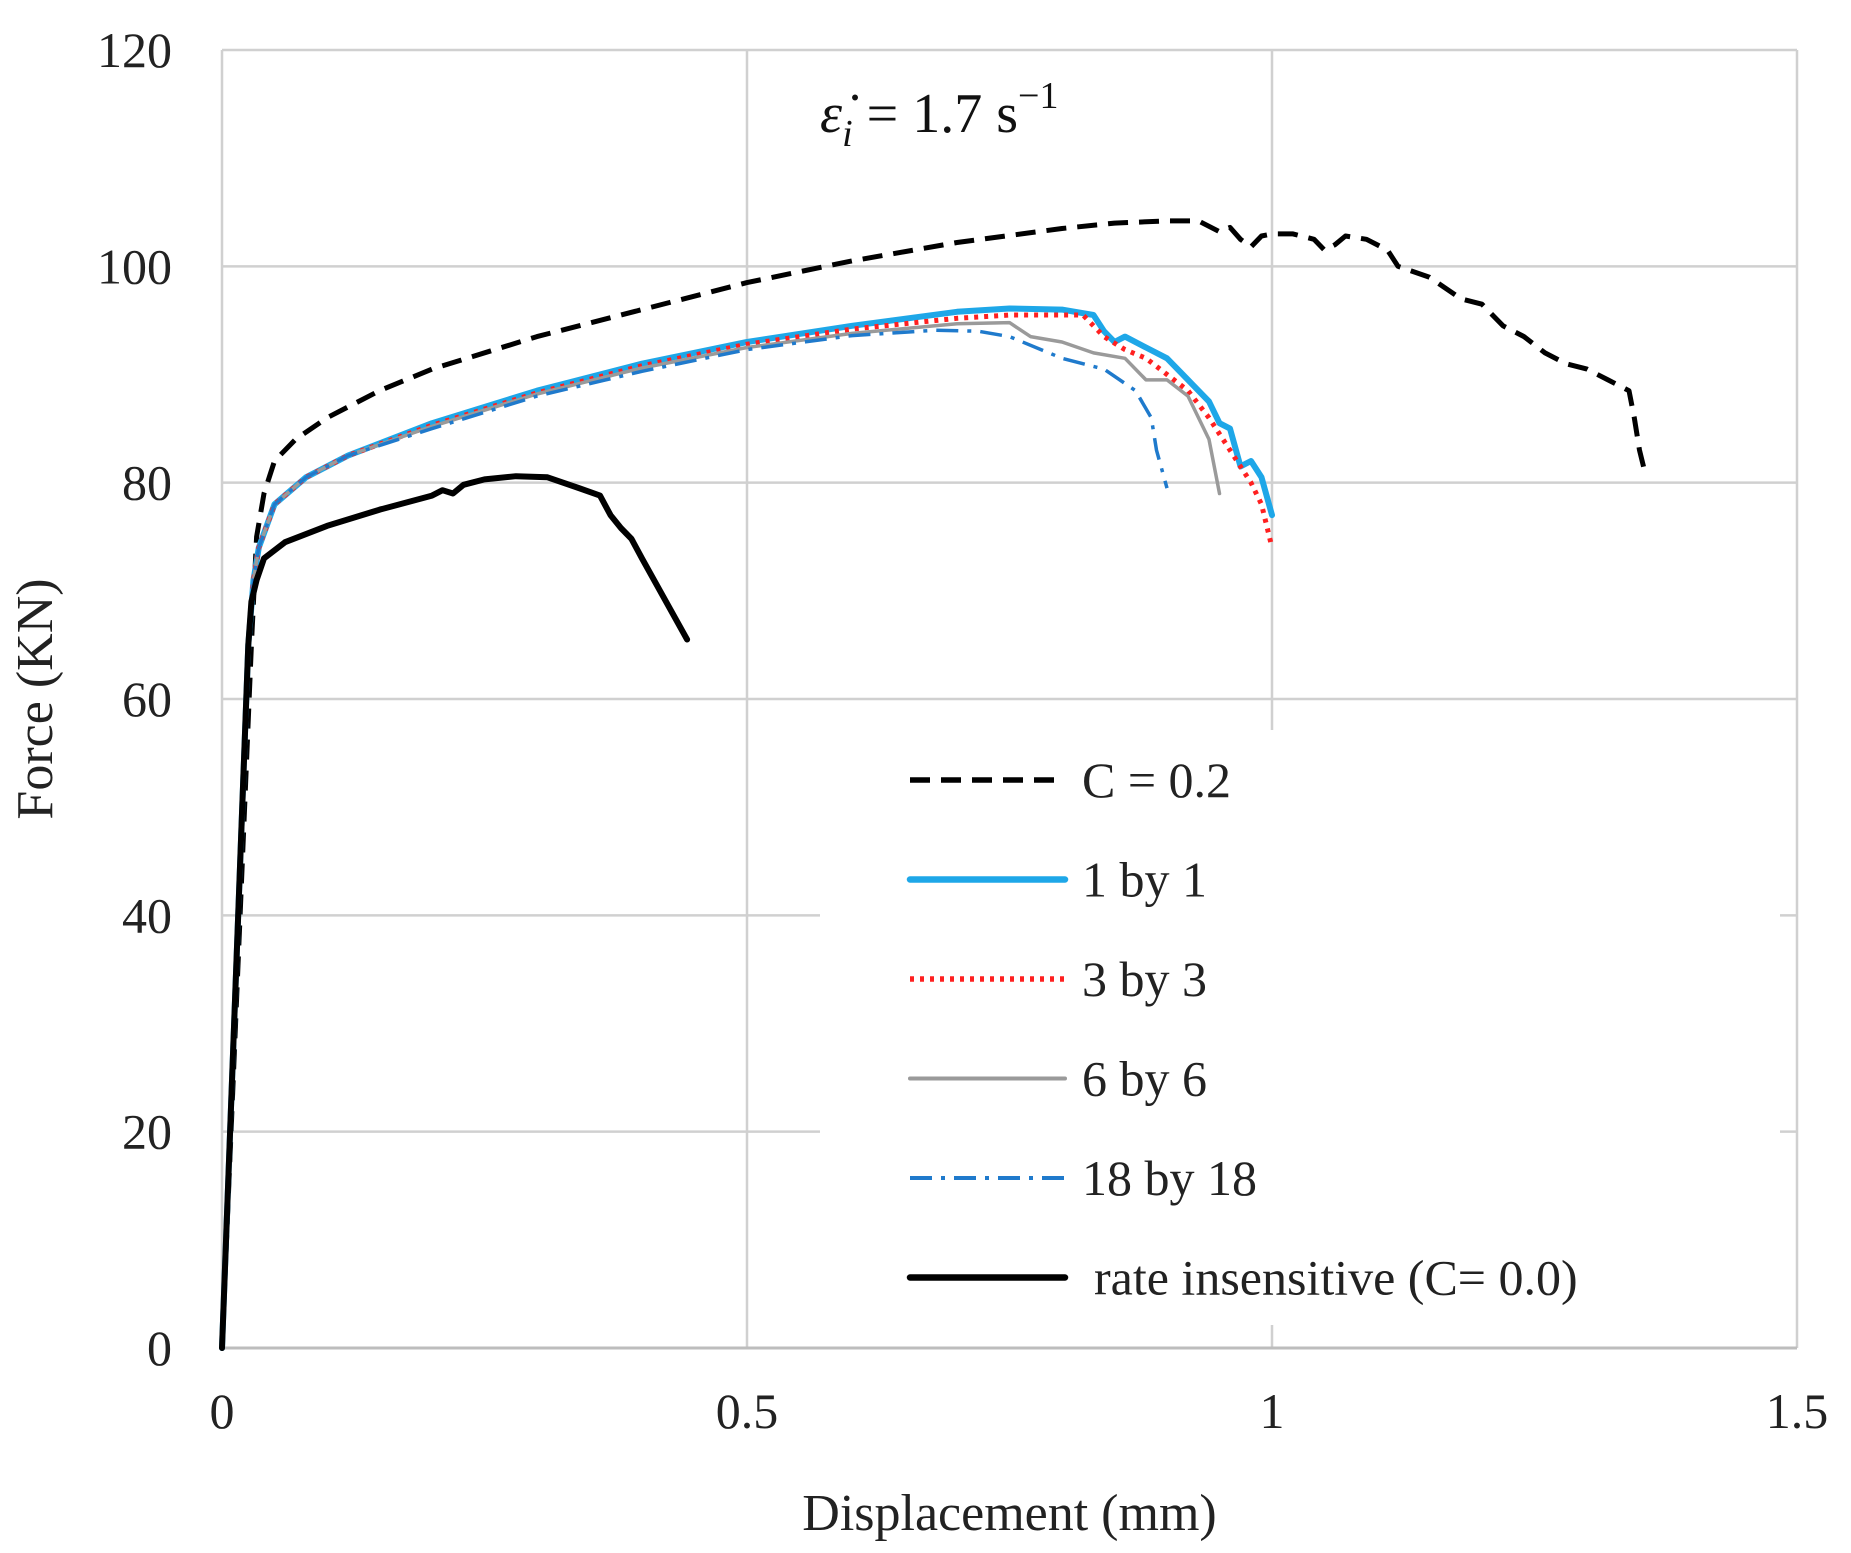 This screenshot has width=1851, height=1553. Describe the element at coordinates (1336, 1278) in the screenshot. I see `legend-label: rate insensitive (C= 0.0)` at that location.